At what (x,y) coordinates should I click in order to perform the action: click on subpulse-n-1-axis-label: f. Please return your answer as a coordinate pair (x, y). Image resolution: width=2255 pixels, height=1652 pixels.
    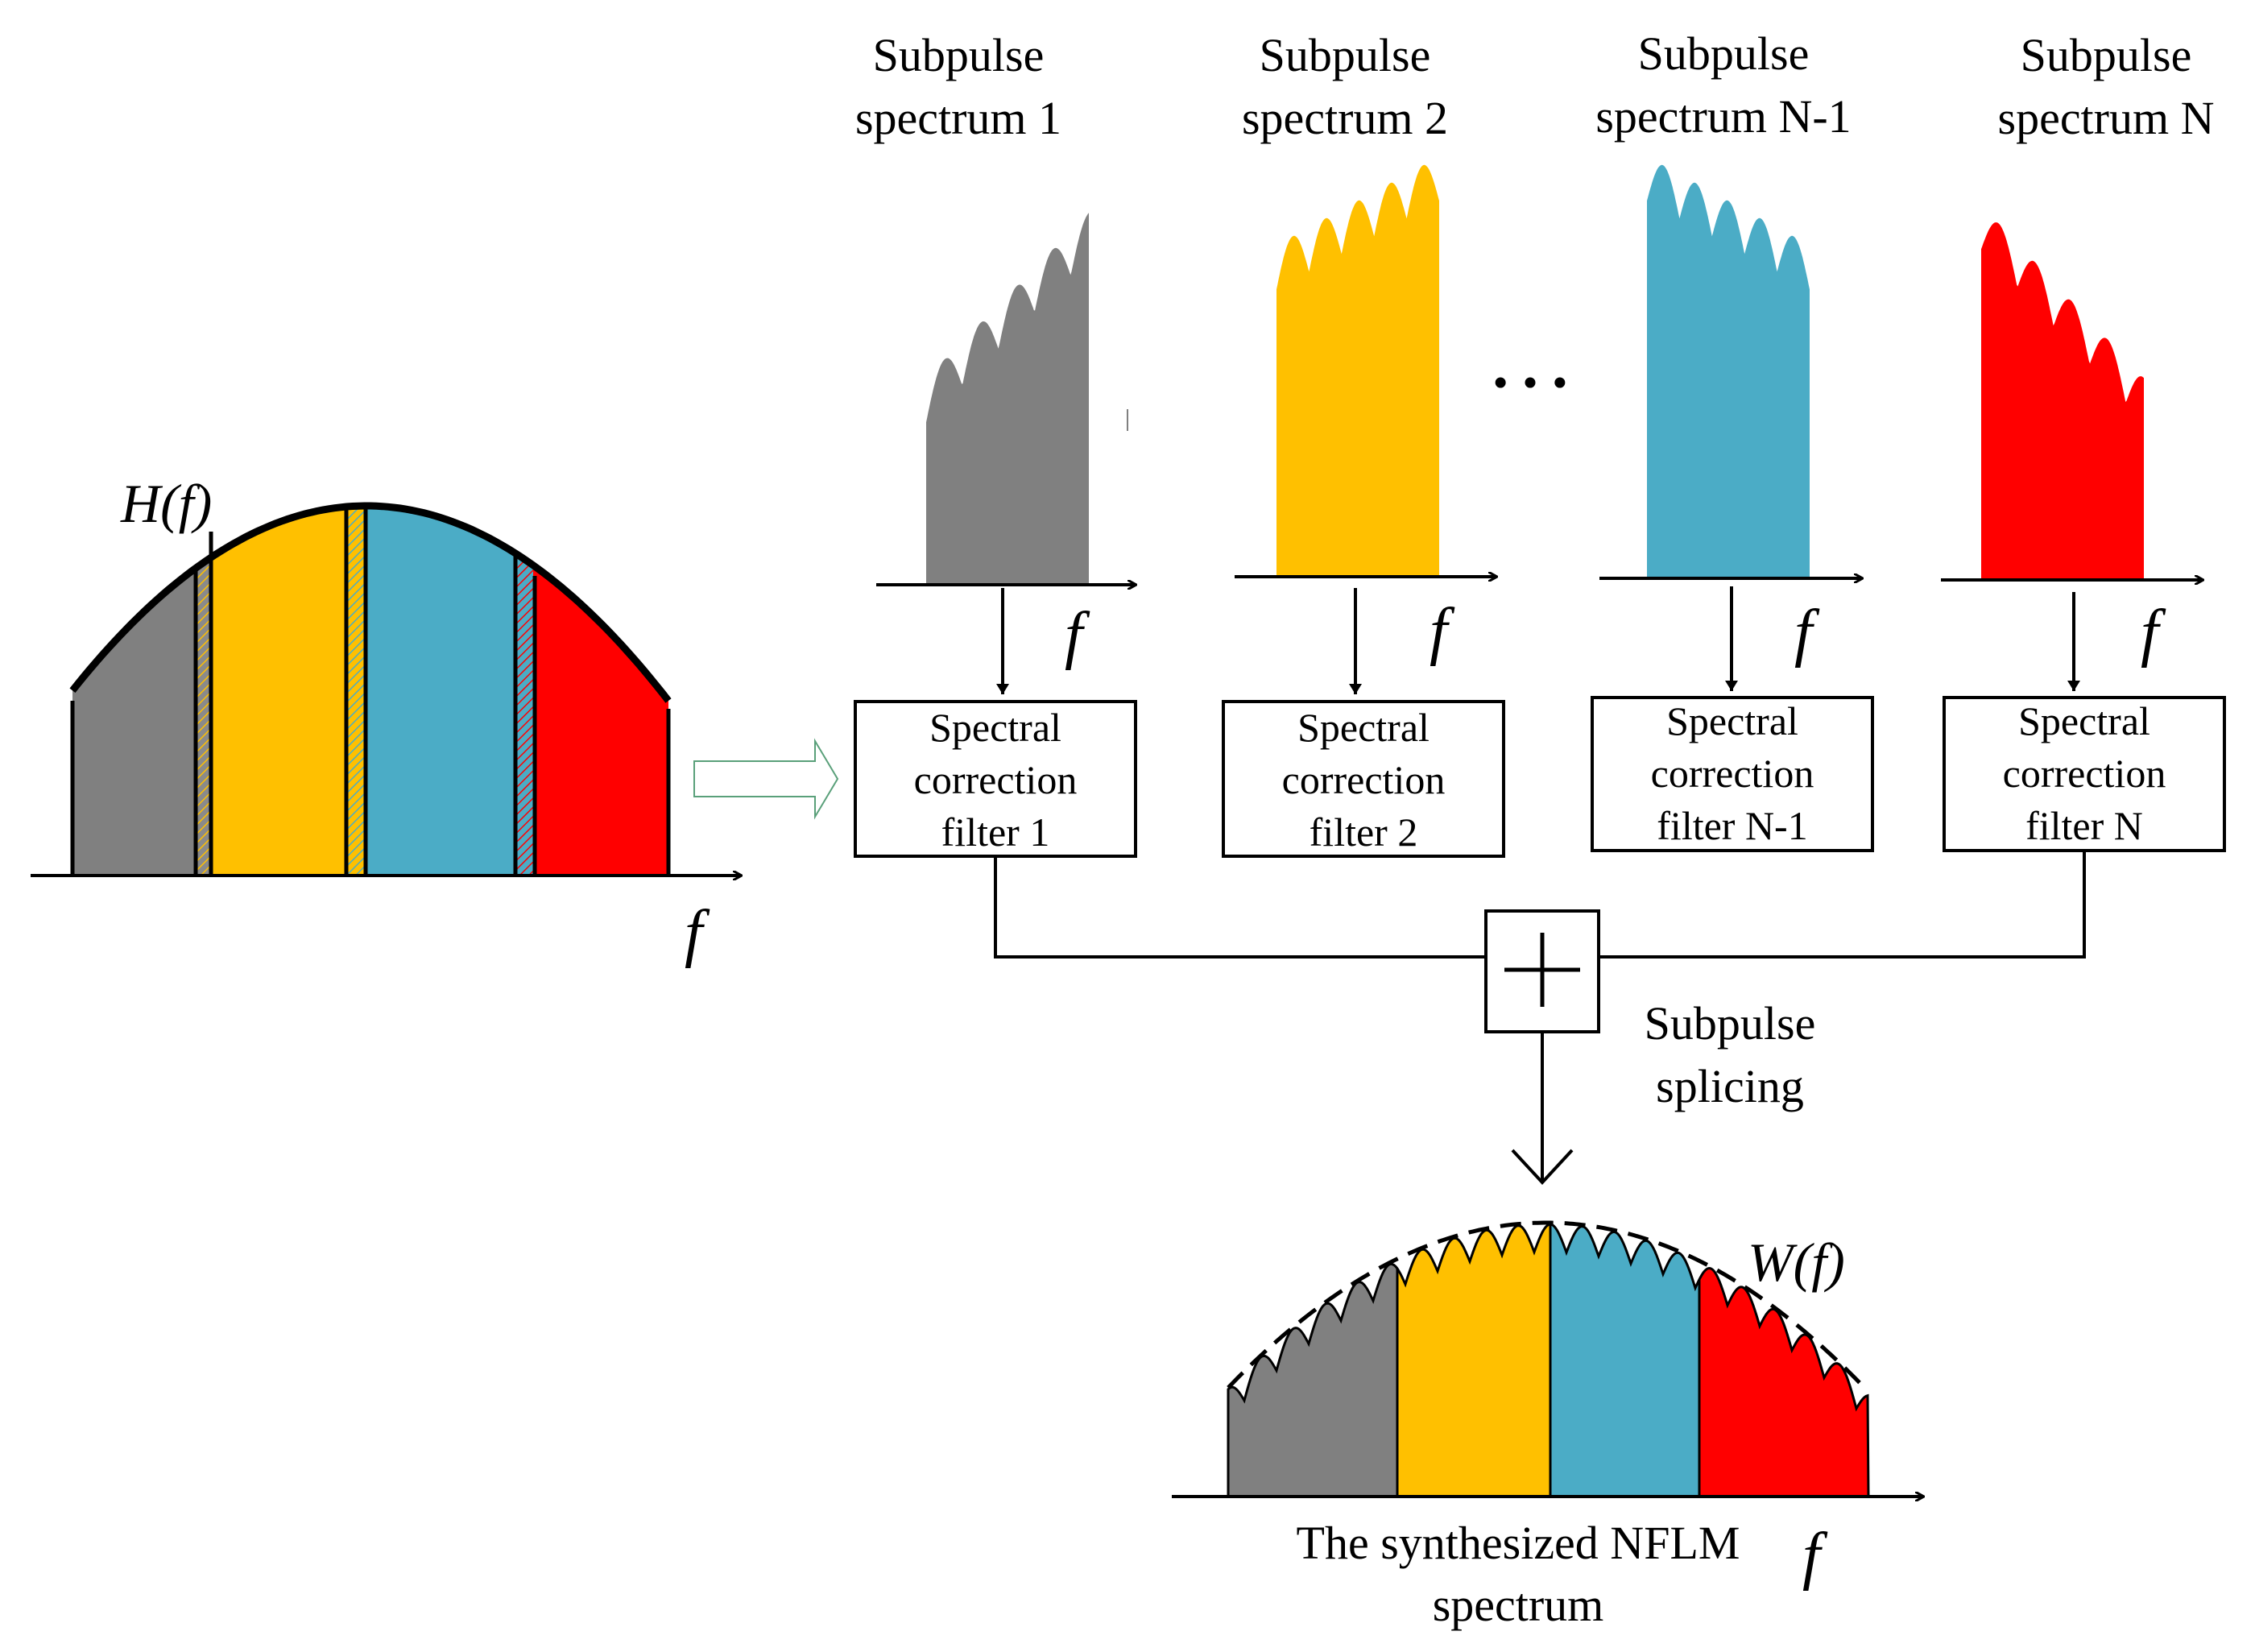
    Looking at the image, I should click on (1807, 633).